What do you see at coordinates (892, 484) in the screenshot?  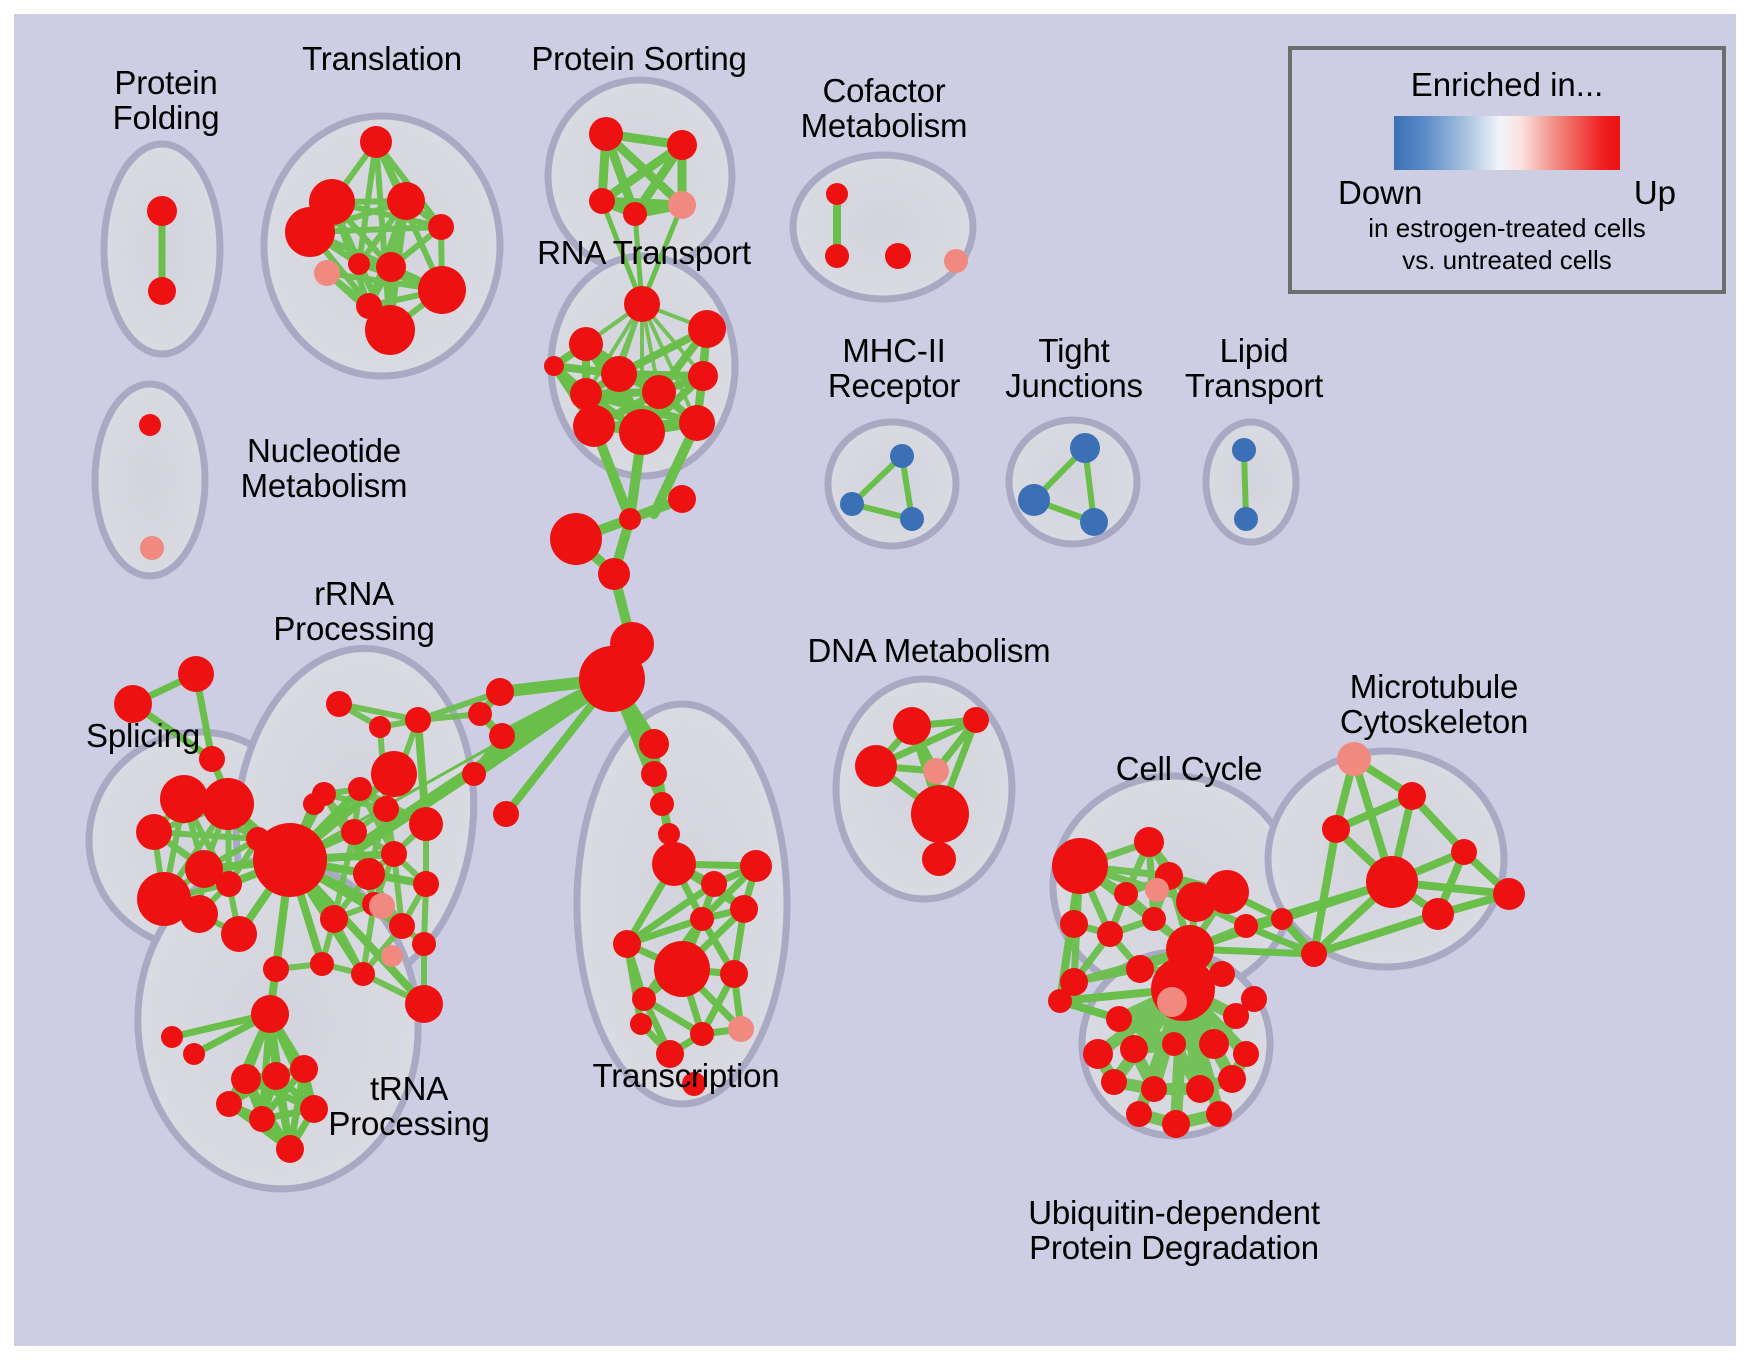 I see `hull-mhc-ii-receptor` at bounding box center [892, 484].